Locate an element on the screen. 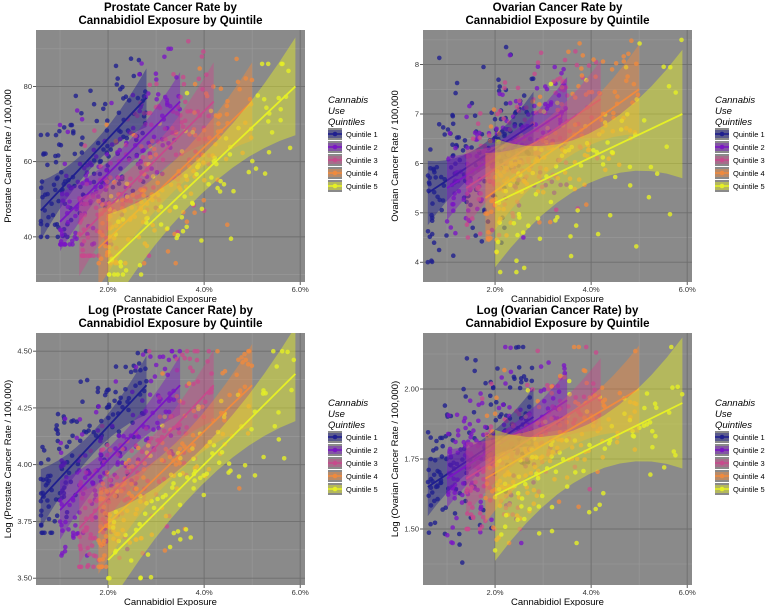 The image size is (774, 611). regression-line is located at coordinates (480, 158).